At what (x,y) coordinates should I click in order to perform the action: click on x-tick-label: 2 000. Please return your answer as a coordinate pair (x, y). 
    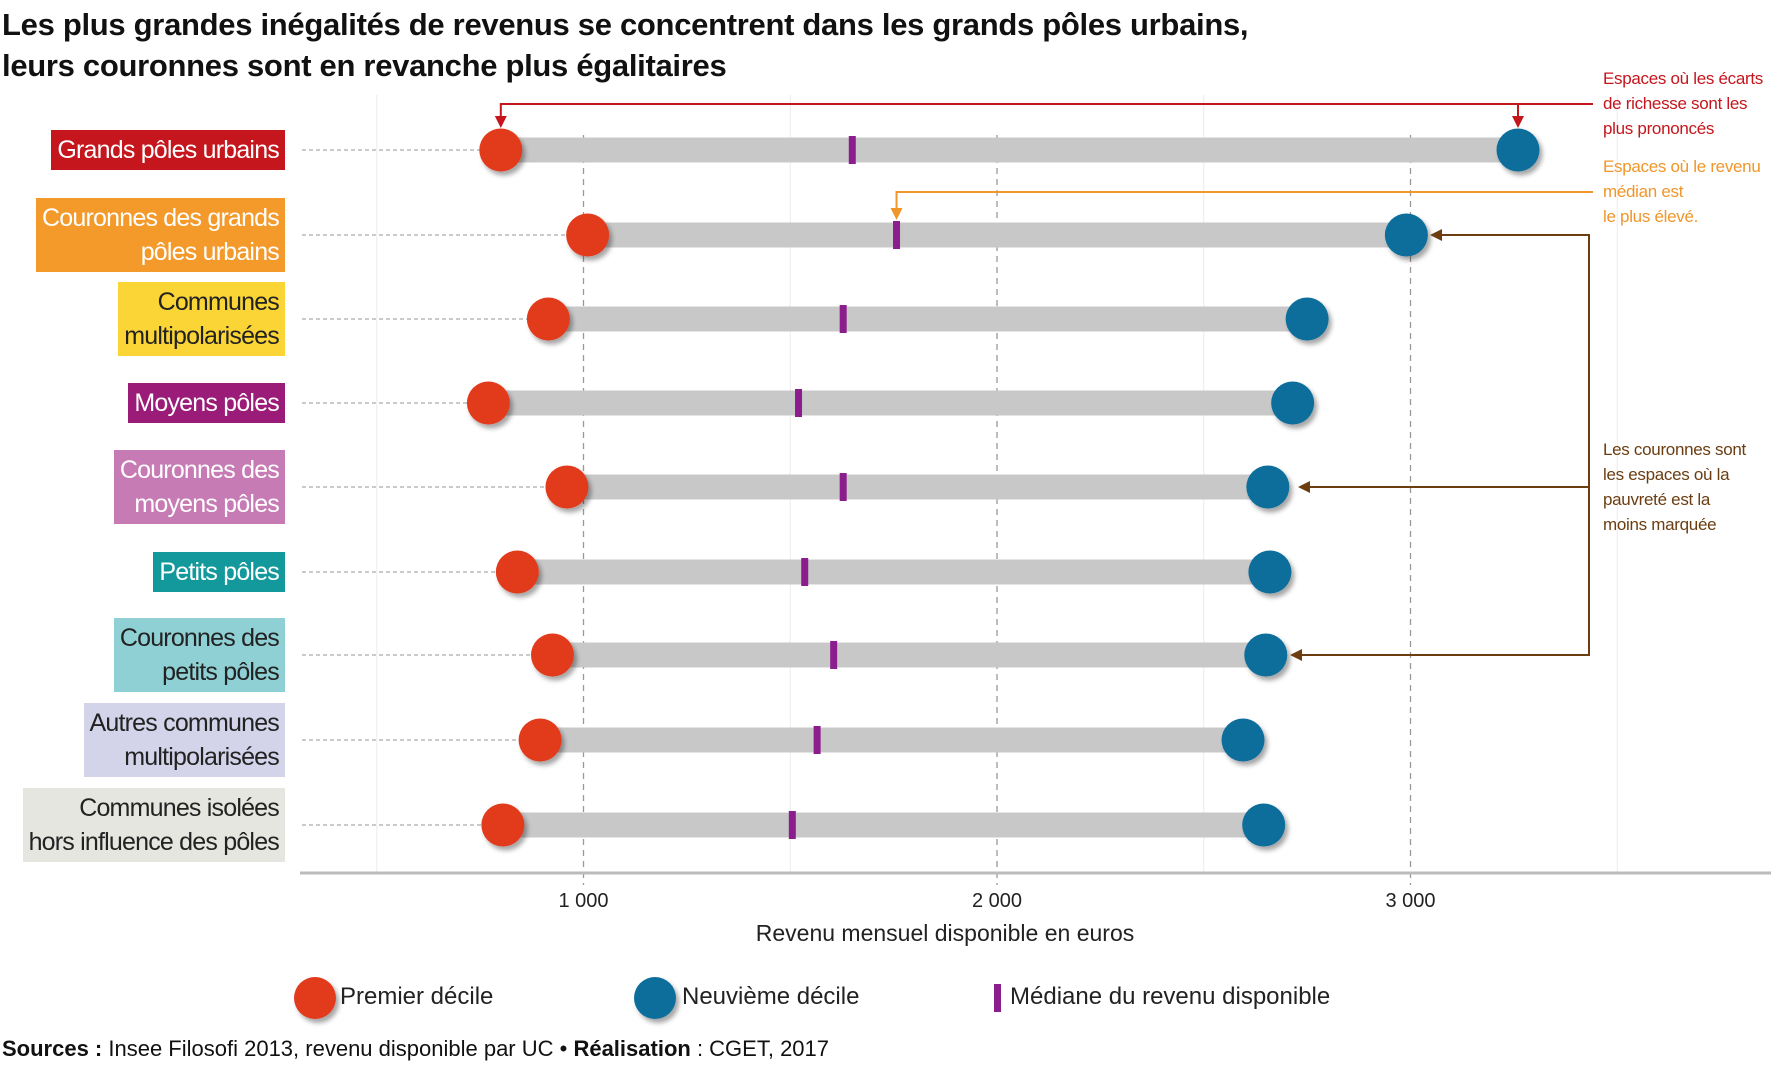
    Looking at the image, I should click on (997, 901).